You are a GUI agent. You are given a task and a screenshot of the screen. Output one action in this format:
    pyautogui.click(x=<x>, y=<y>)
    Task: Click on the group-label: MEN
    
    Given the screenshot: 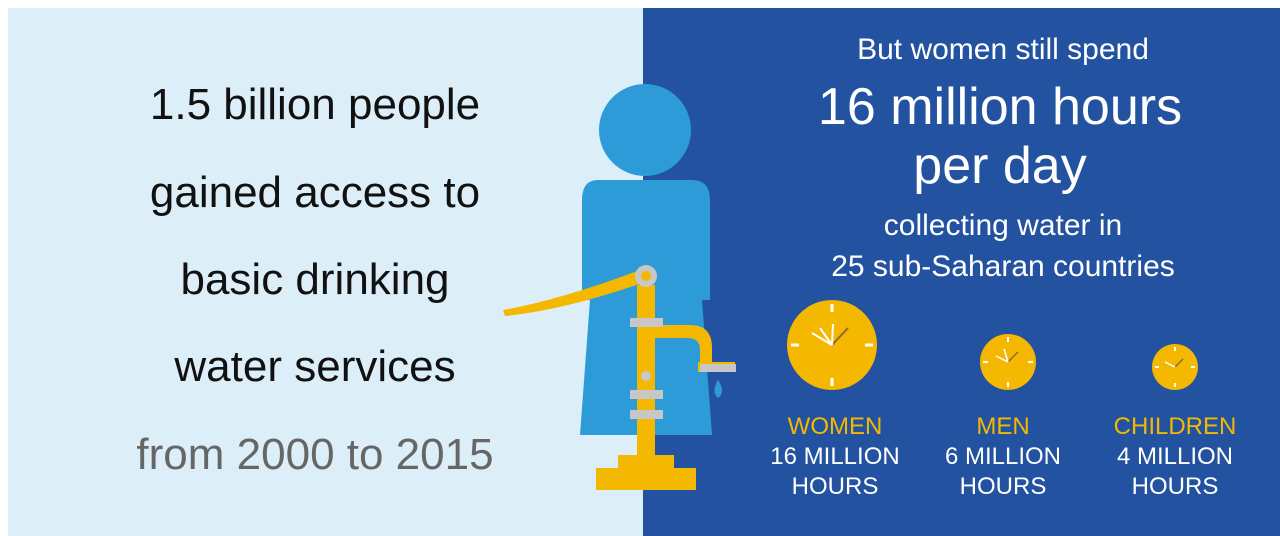 What is the action you would take?
    pyautogui.click(x=1003, y=426)
    